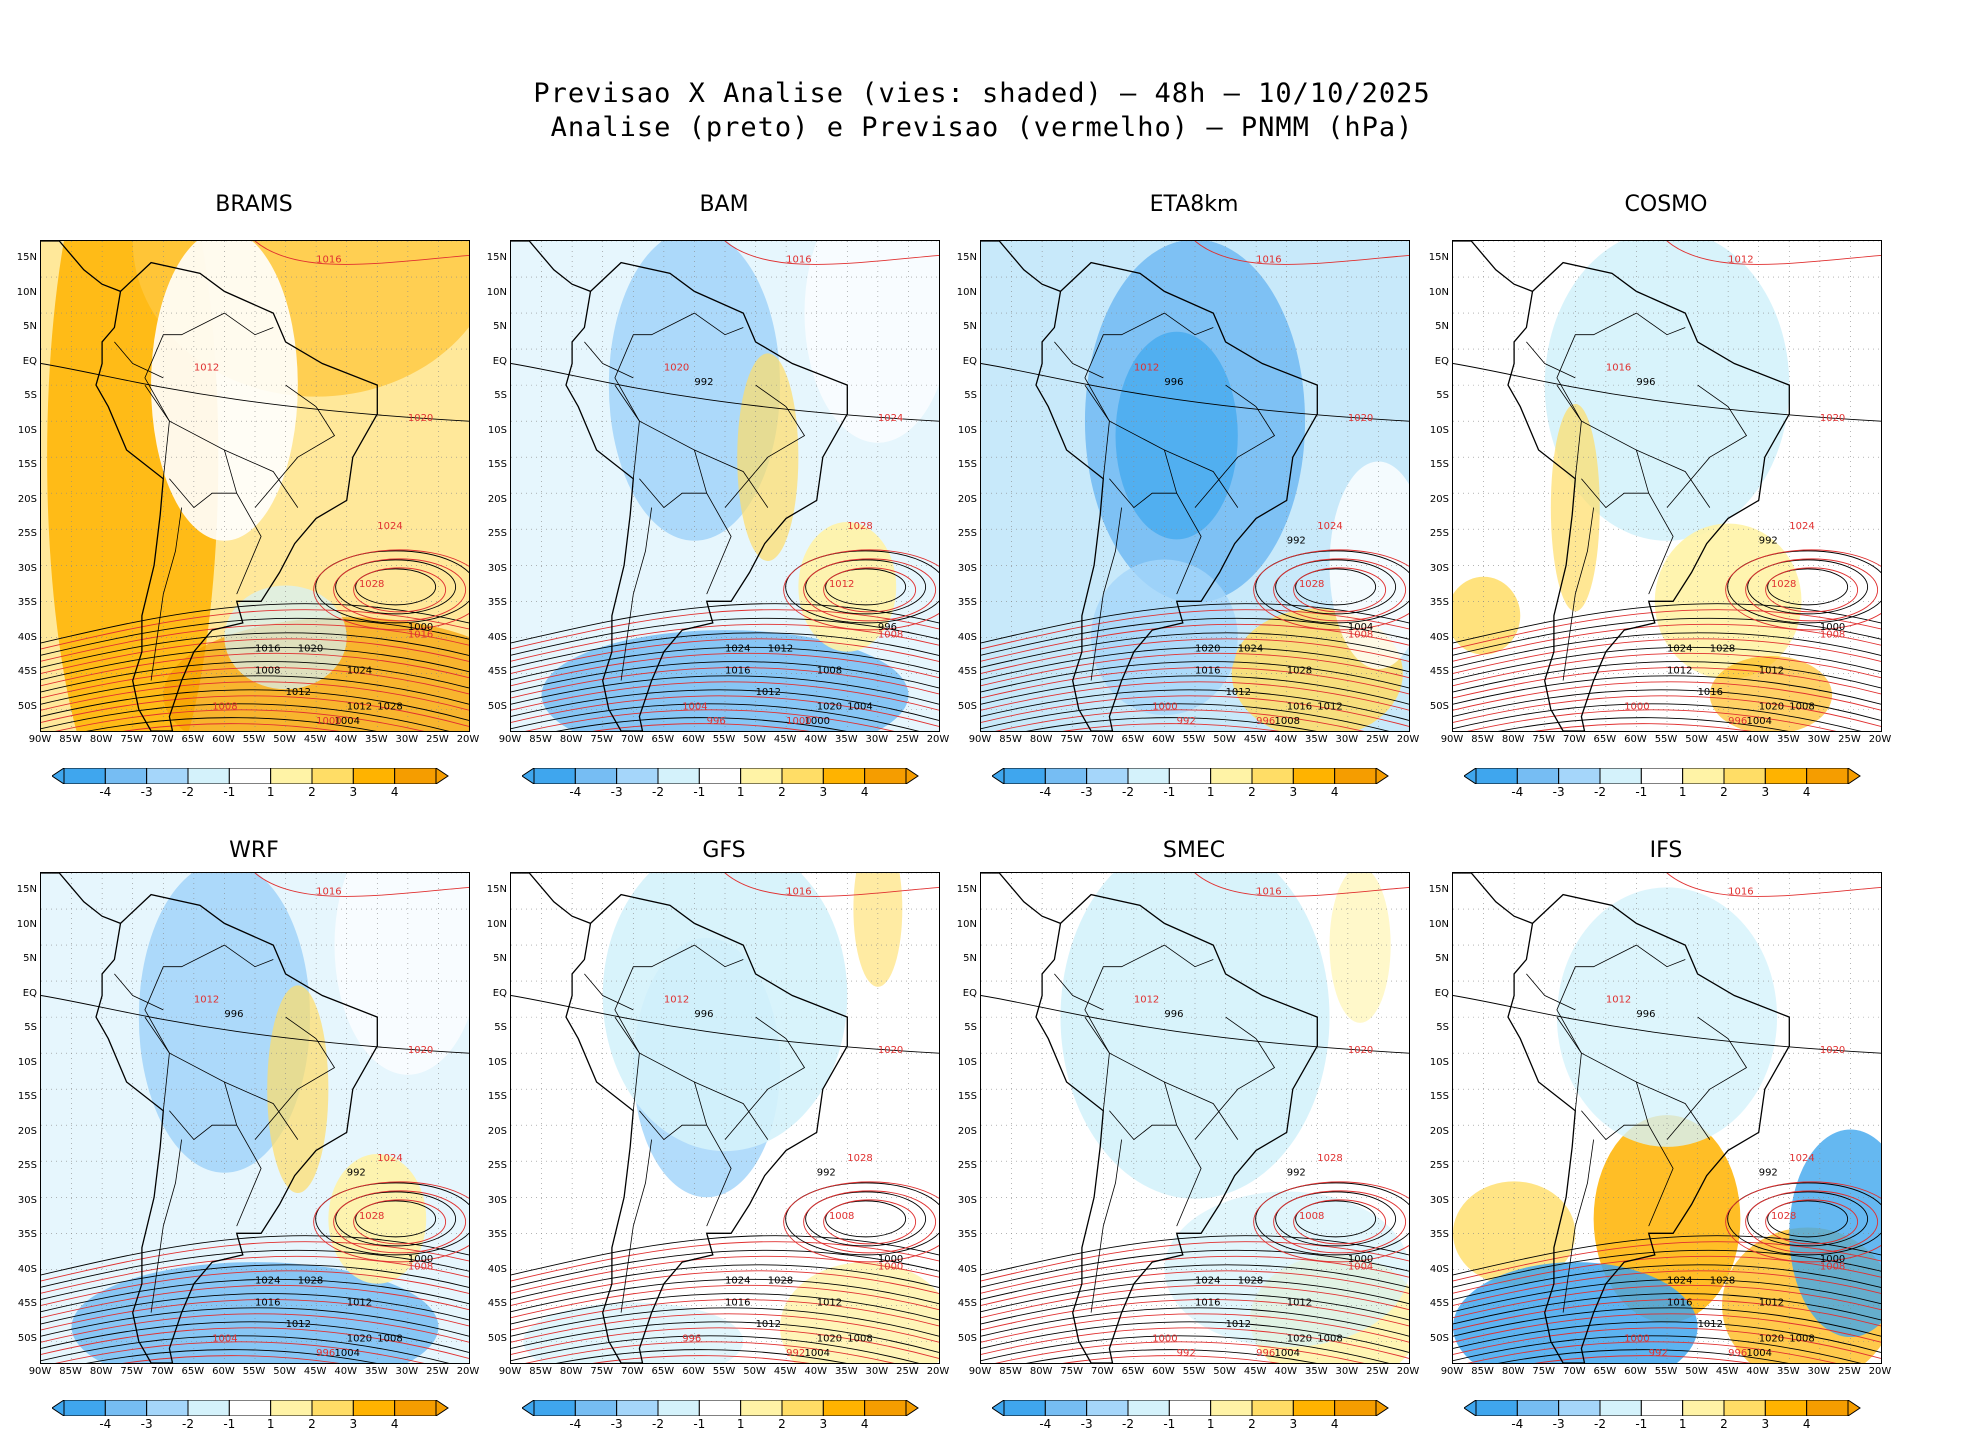  Describe the element at coordinates (571, 739) in the screenshot. I see `longitude-label: 80W` at that location.